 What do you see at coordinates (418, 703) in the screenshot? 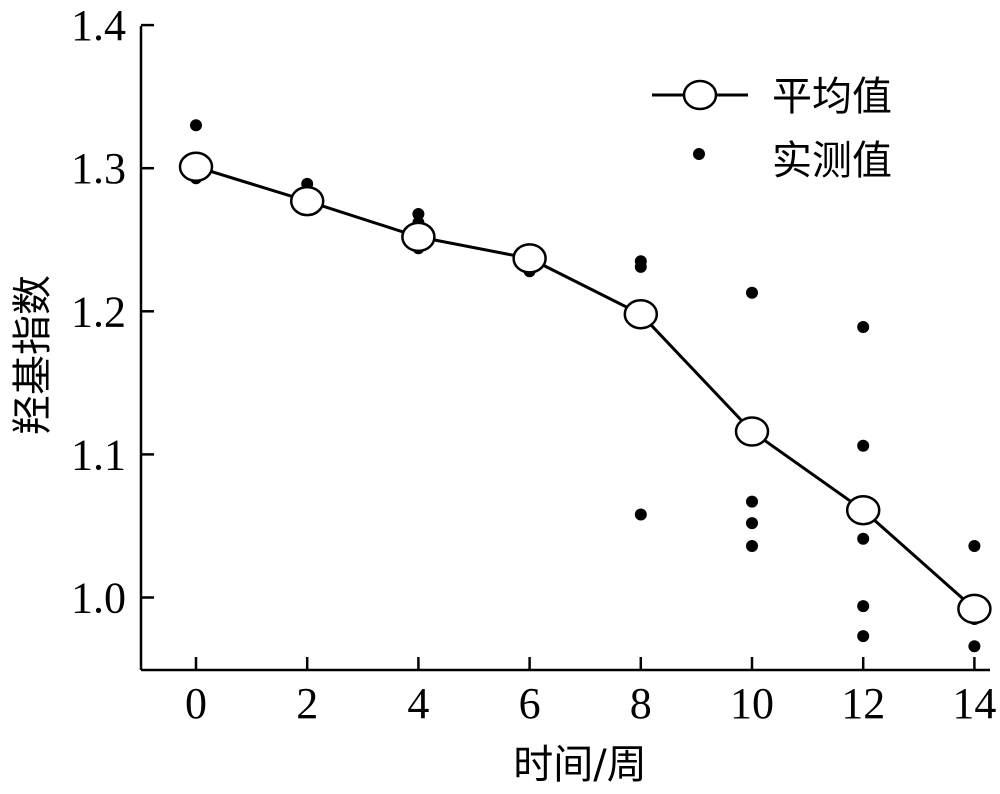
I see `x-tick-label: 4` at bounding box center [418, 703].